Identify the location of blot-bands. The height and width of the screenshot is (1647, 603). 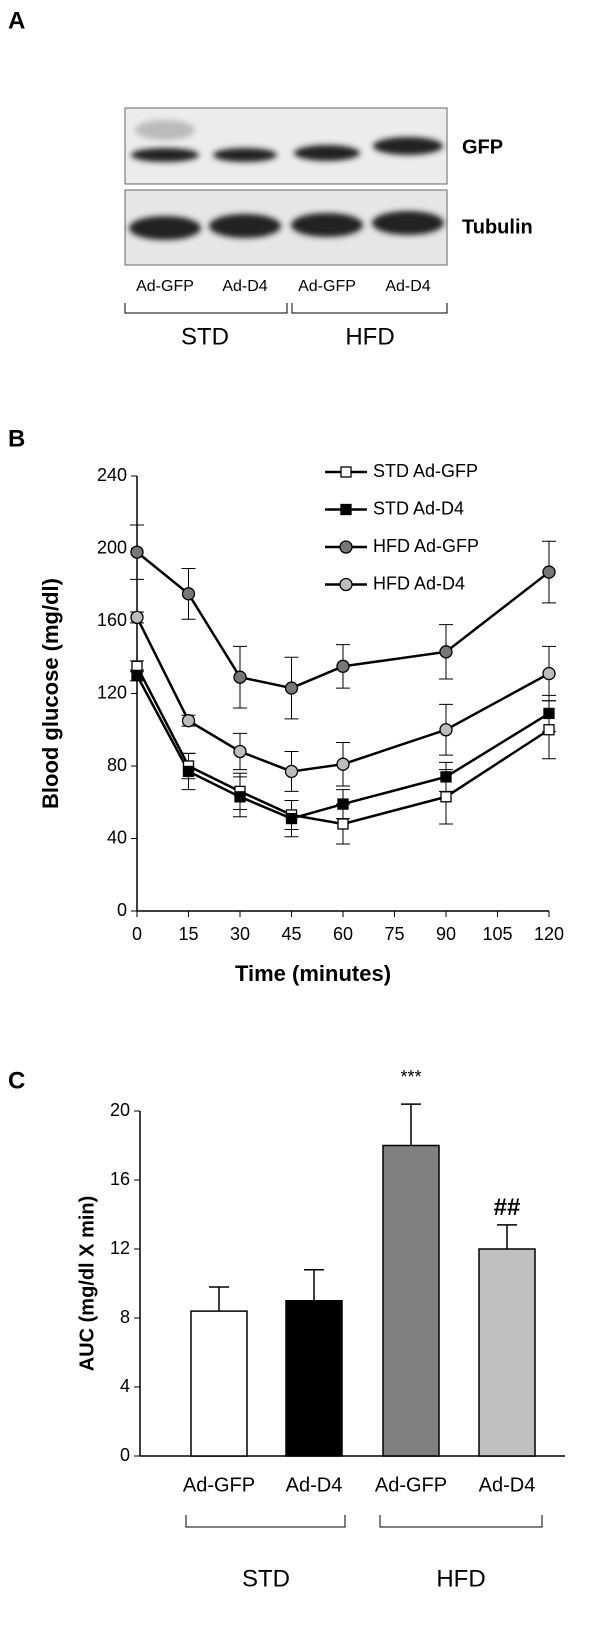
(286, 180).